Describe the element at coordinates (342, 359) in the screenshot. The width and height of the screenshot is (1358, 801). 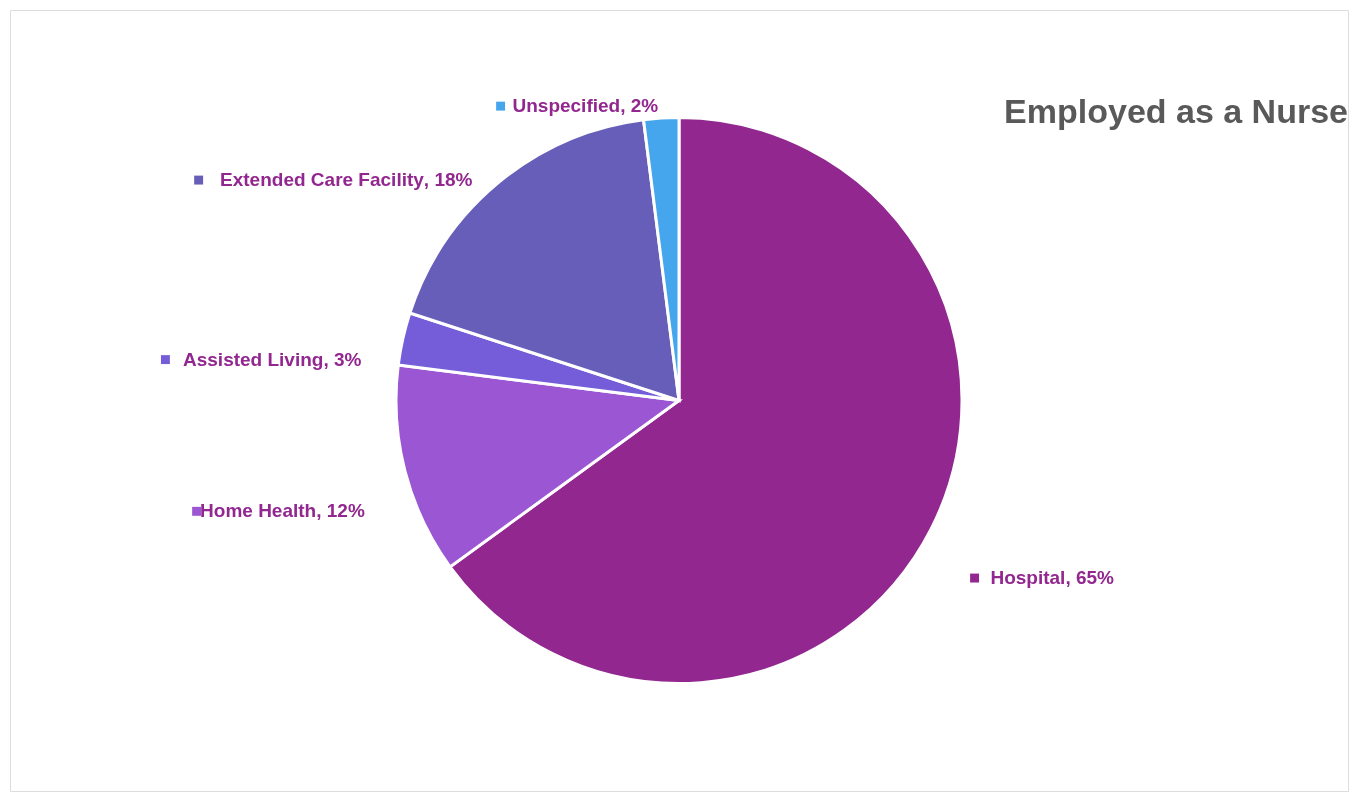
I see `data-label: , 3%` at that location.